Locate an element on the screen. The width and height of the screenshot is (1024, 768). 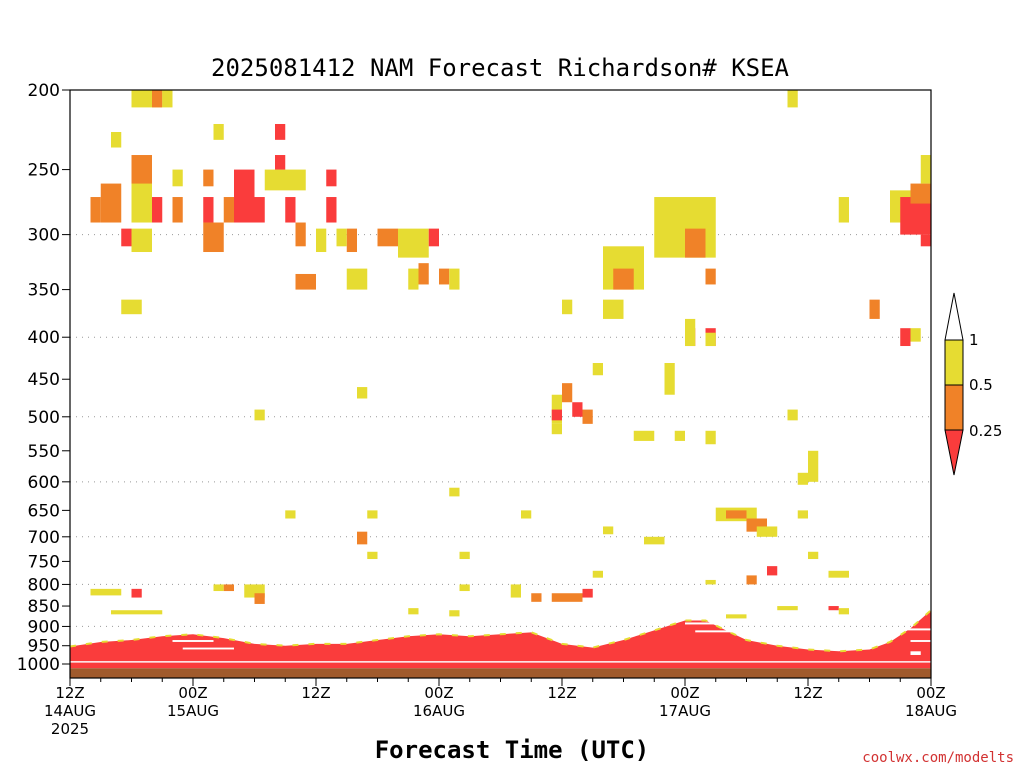
x-tick-label: 14AUG is located at coordinates (70, 711).